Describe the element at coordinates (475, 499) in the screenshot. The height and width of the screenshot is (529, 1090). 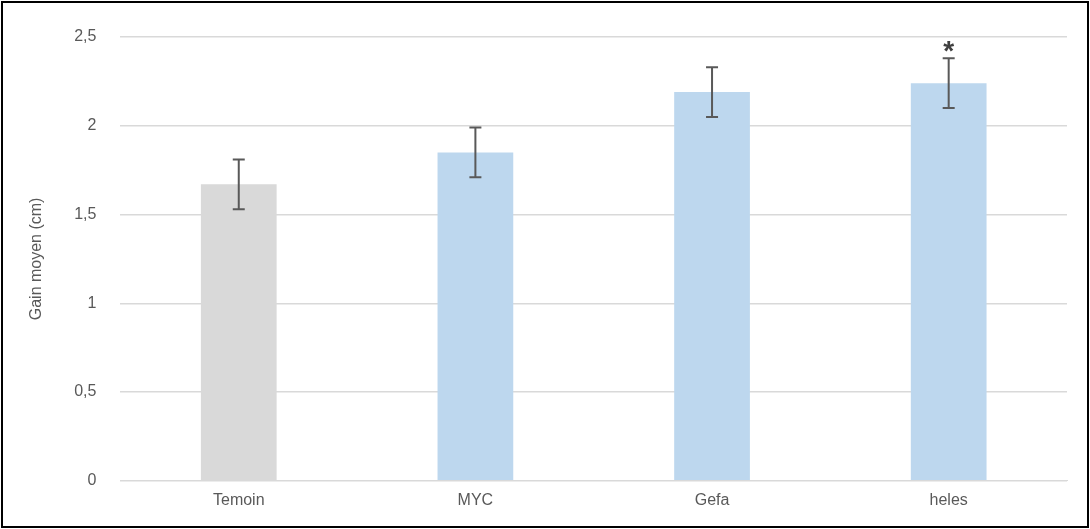
I see `x-tick-label: MYC` at that location.